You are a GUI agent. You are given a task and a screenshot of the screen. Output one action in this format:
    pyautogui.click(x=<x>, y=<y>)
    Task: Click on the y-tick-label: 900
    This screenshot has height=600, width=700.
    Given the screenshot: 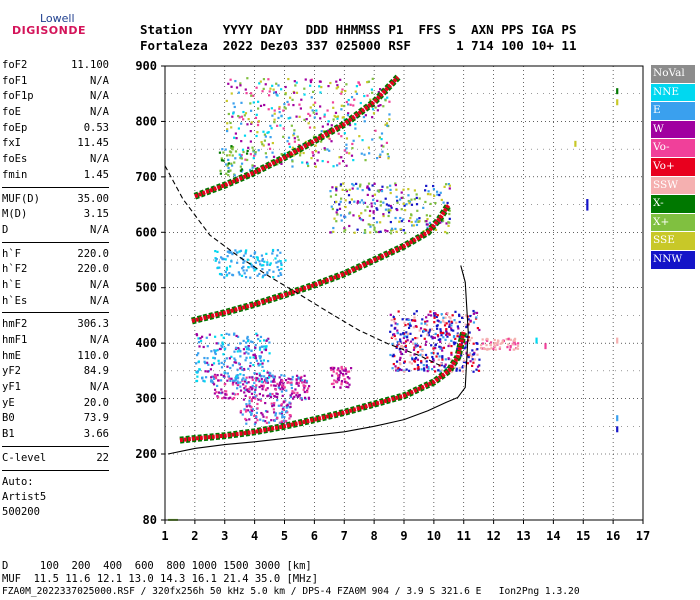 What is the action you would take?
    pyautogui.click(x=146, y=66)
    